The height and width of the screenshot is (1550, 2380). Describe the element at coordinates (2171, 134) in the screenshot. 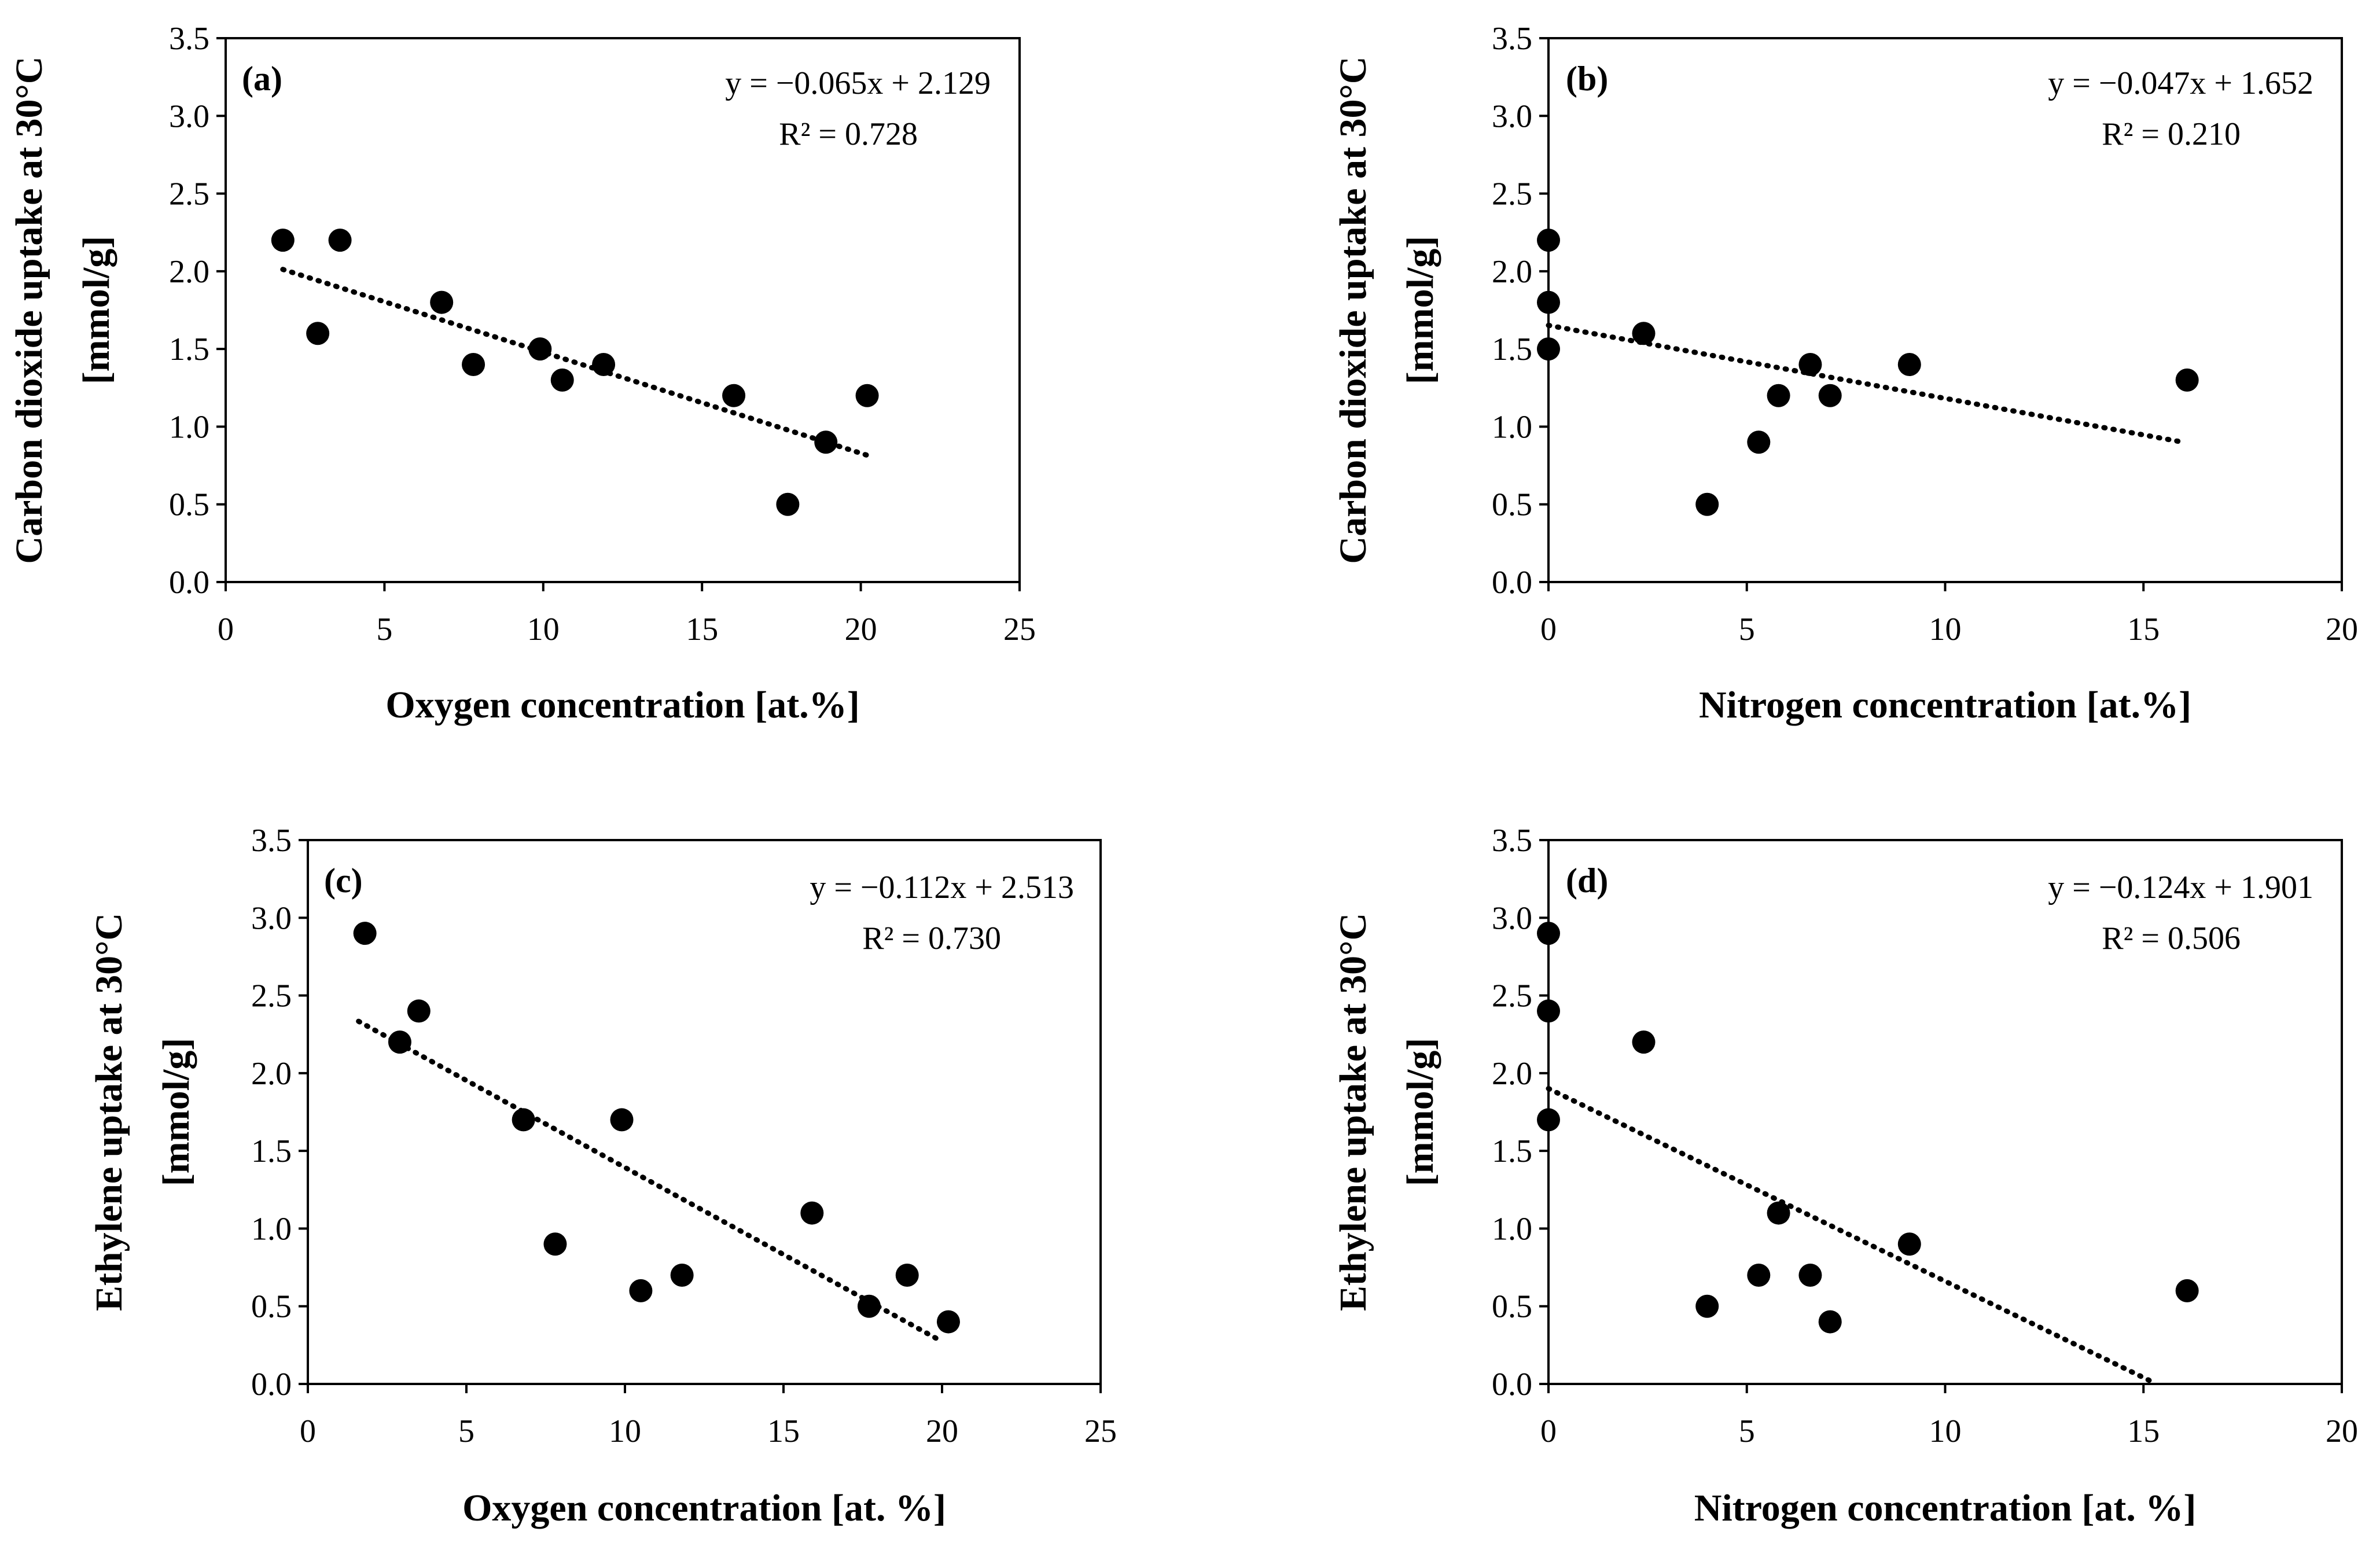

I see `r-squared: R² = 0.210` at that location.